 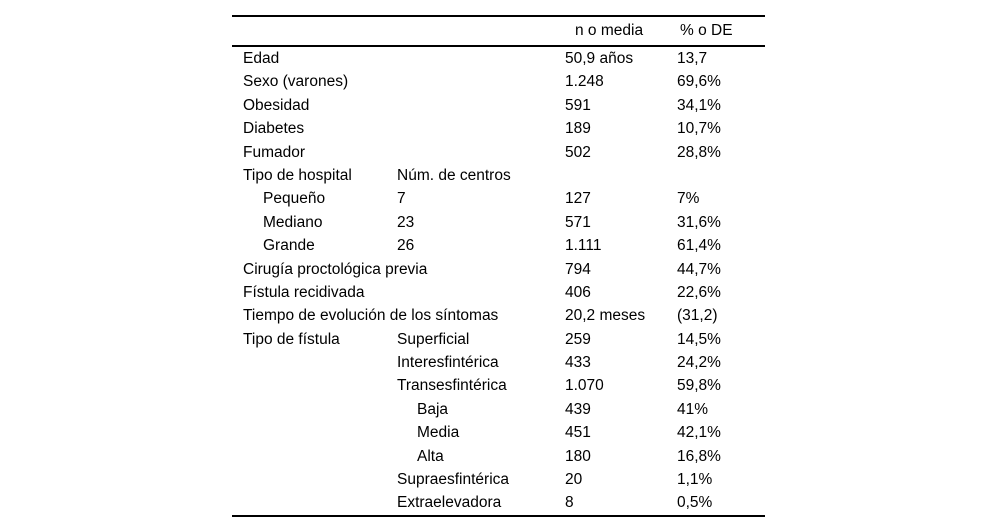 I want to click on row-label: Sexo (varones), so click(x=296, y=82).